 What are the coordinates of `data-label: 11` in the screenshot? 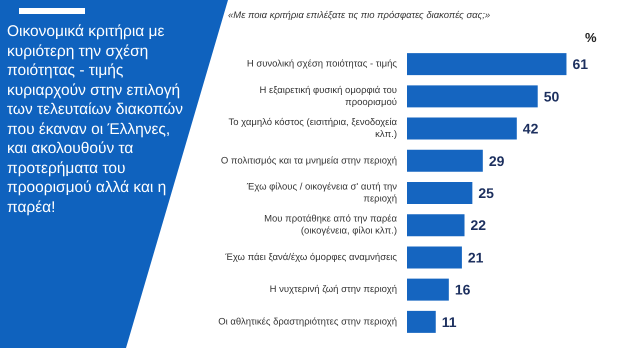 It's located at (449, 322).